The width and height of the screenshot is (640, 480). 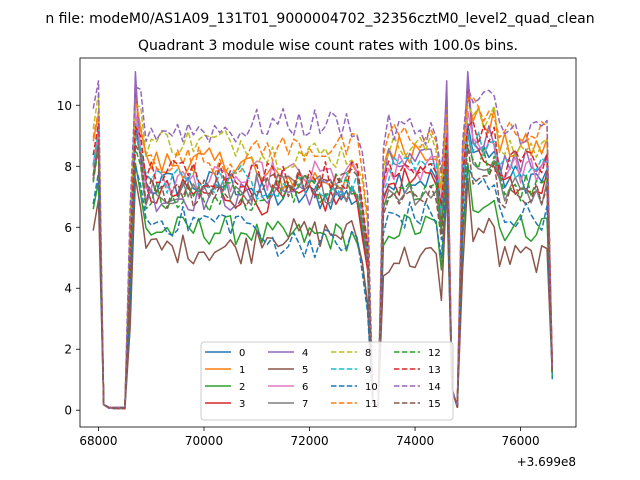 I want to click on legend-label-9: 9, so click(x=368, y=370).